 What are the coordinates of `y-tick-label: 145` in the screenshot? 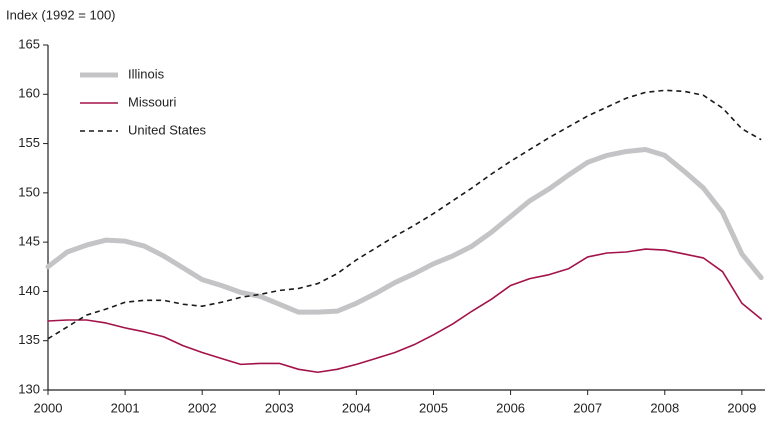 It's located at (29, 241).